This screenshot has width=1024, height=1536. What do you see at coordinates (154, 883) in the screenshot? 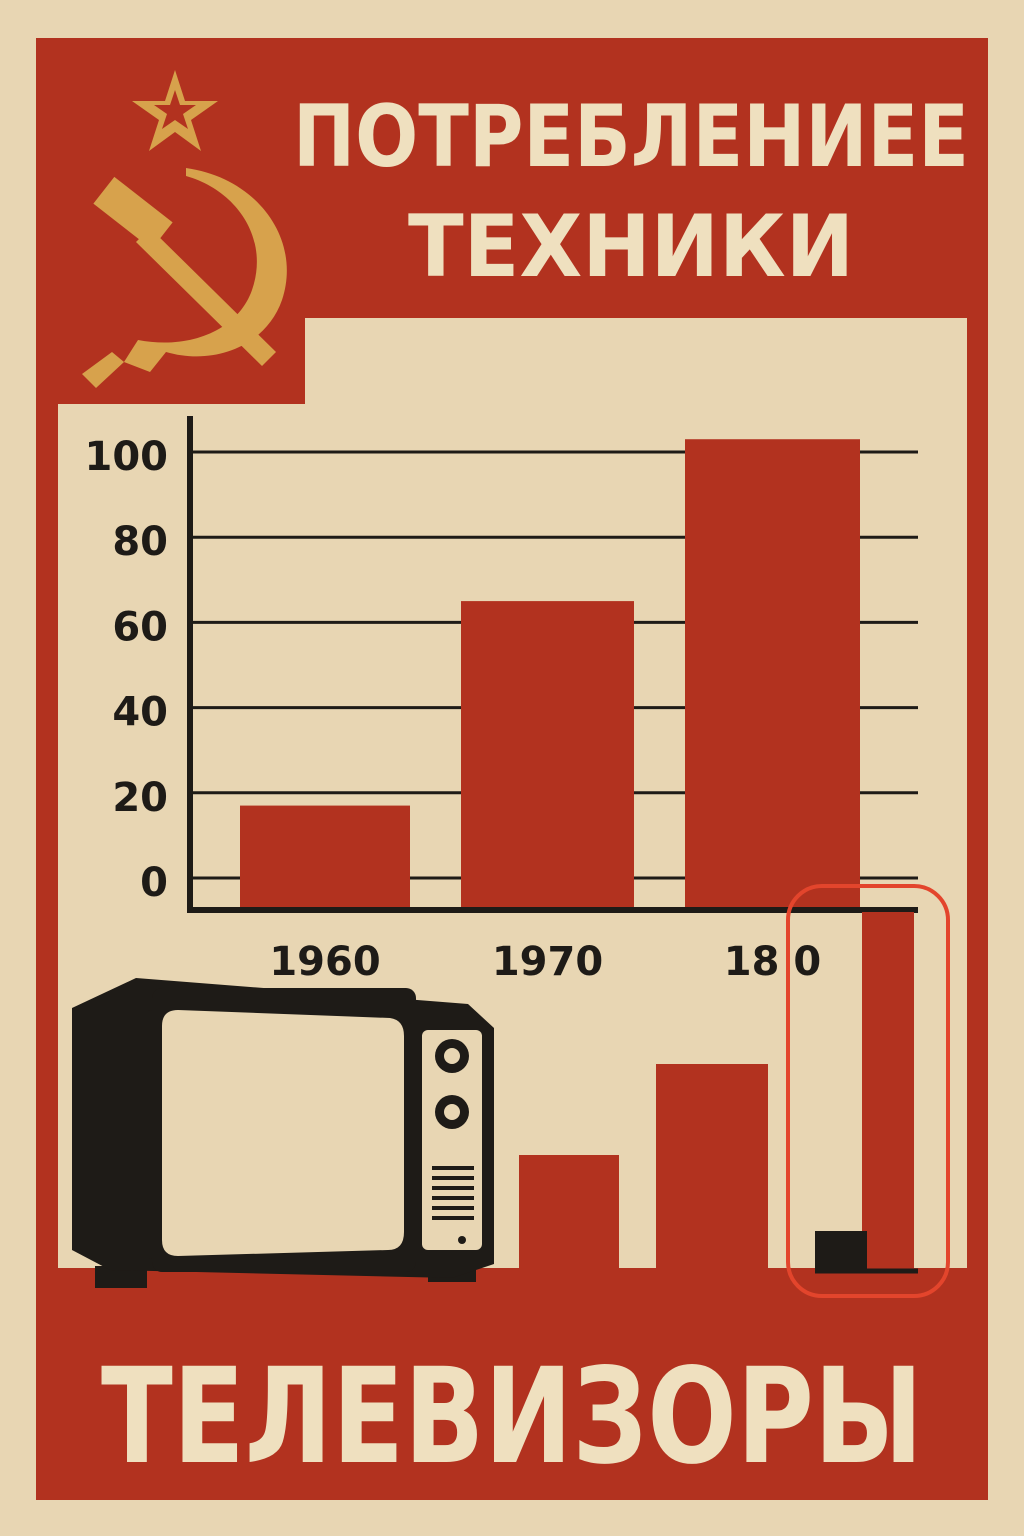
I see `y-tick-label: 0` at bounding box center [154, 883].